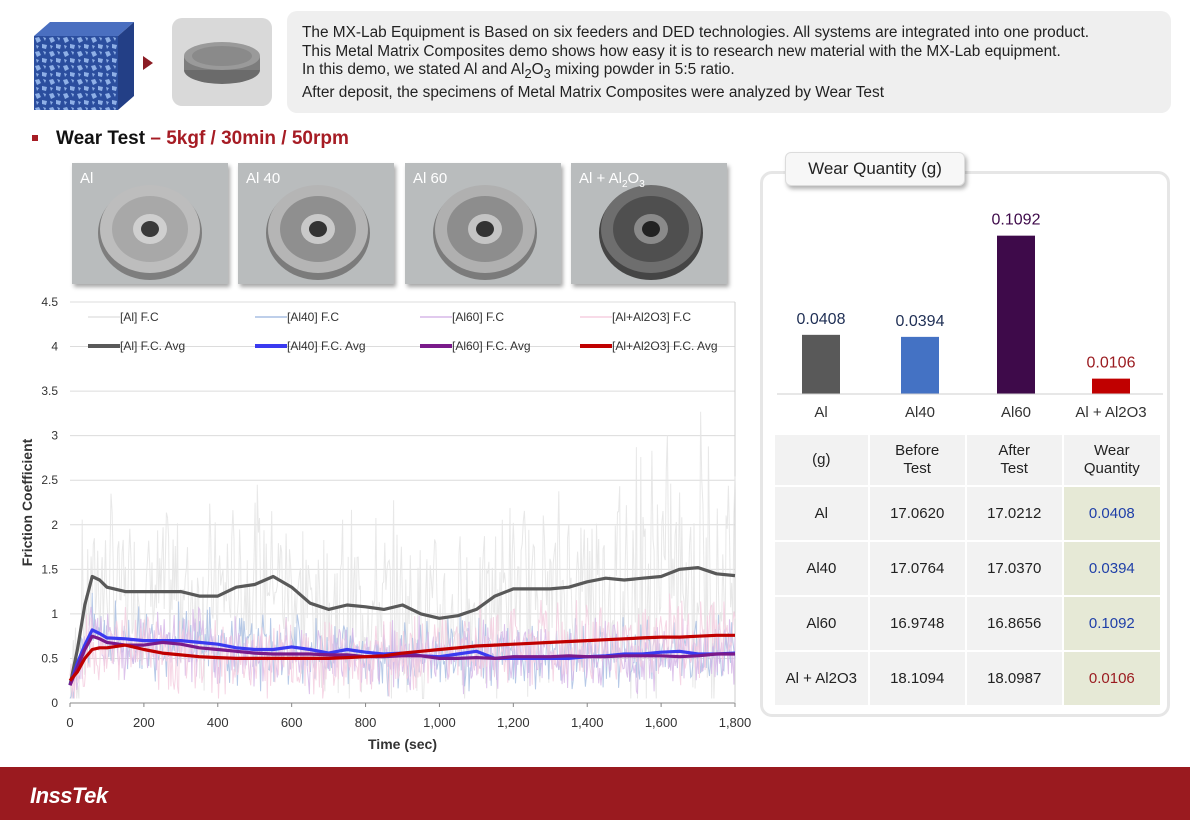 This screenshot has width=1190, height=820. Describe the element at coordinates (430, 178) in the screenshot. I see `specimen-label-al60: Al 60` at that location.